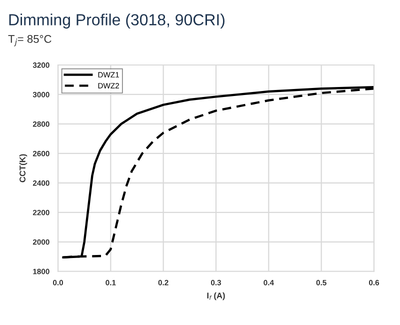 The width and height of the screenshot is (400, 325). What do you see at coordinates (30, 40) in the screenshot?
I see `chart-subtitle: T$_{j}$= 85°C` at bounding box center [30, 40].